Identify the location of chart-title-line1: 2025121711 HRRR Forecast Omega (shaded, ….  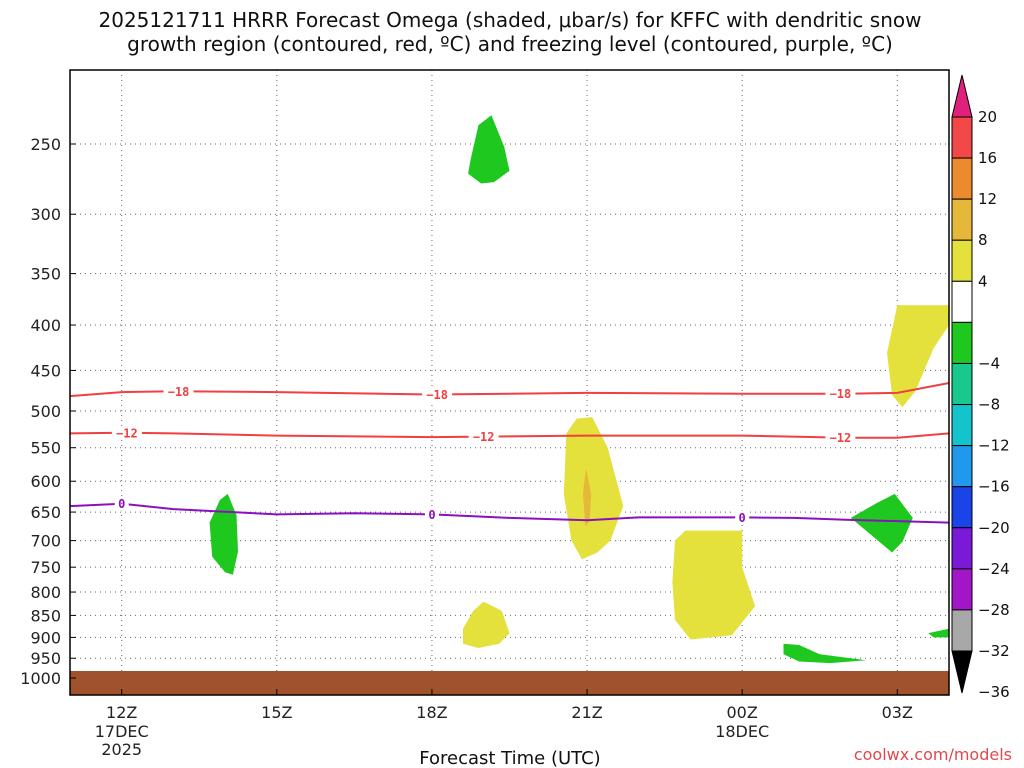
(510, 20).